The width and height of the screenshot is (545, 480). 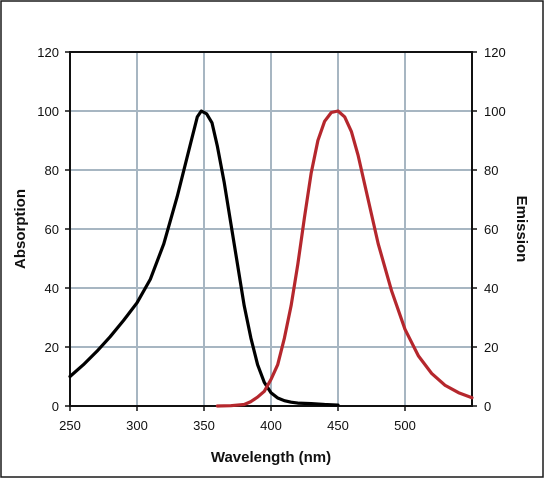 What do you see at coordinates (521, 229) in the screenshot?
I see `y-axis-title-right: Emission` at bounding box center [521, 229].